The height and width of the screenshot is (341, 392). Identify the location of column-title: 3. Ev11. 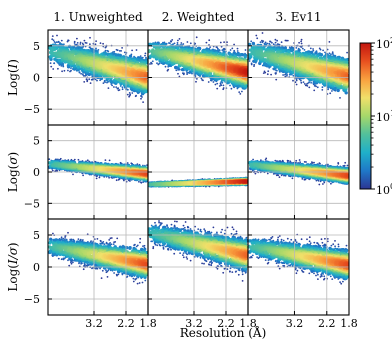
(298, 17).